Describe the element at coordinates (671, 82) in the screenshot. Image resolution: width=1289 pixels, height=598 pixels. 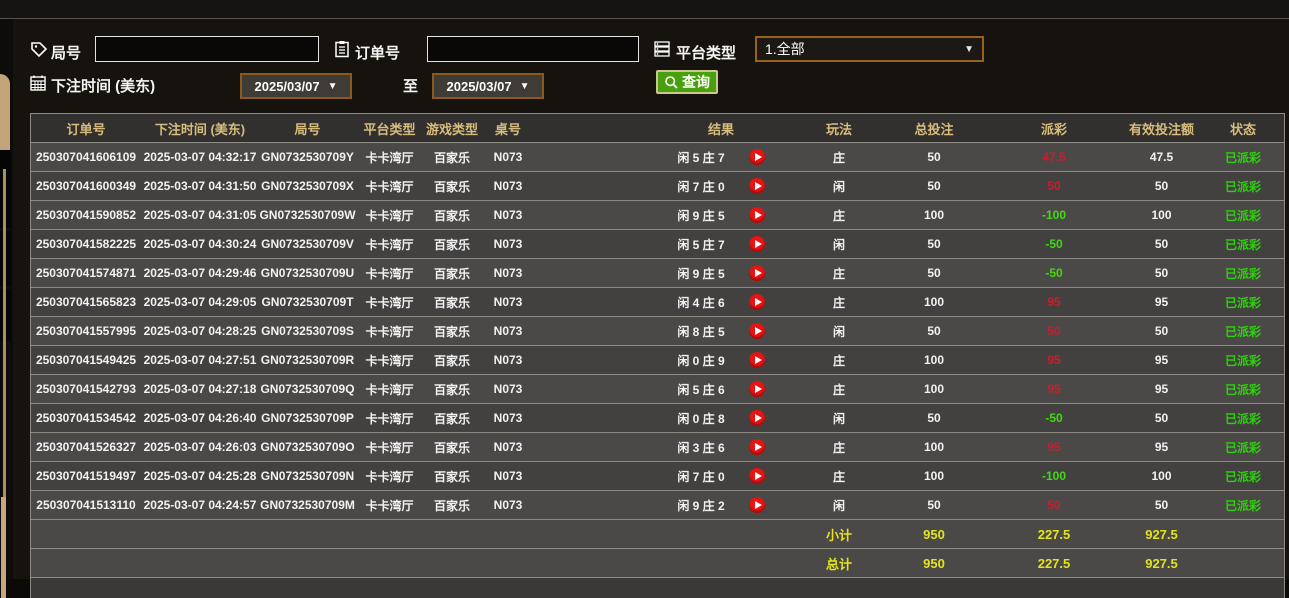
I see `search-icon` at that location.